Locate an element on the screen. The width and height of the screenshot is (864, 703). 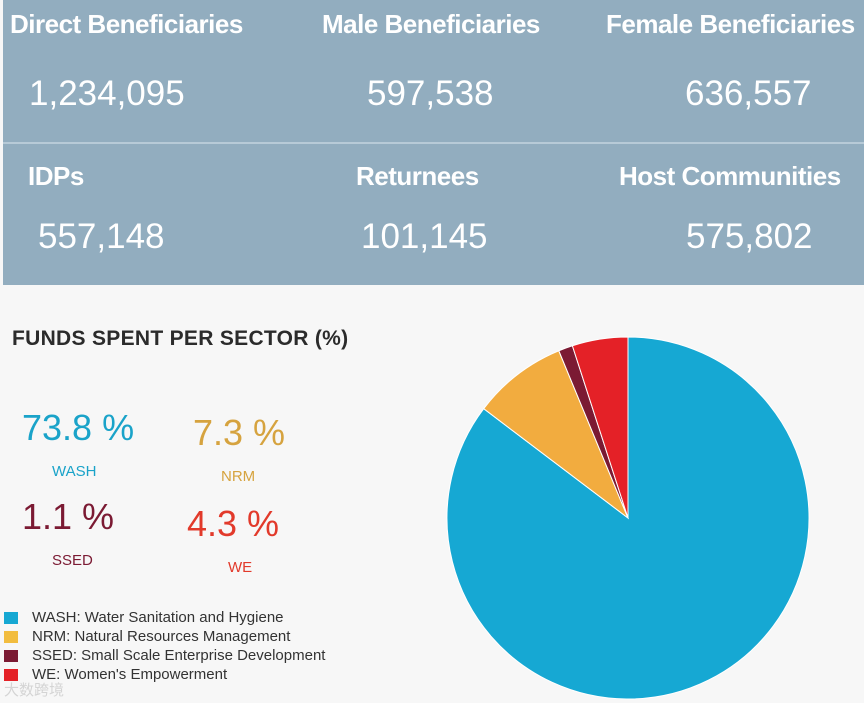
legend-text-ssed: SSED: Small Scale Enterprise Development is located at coordinates (179, 655).